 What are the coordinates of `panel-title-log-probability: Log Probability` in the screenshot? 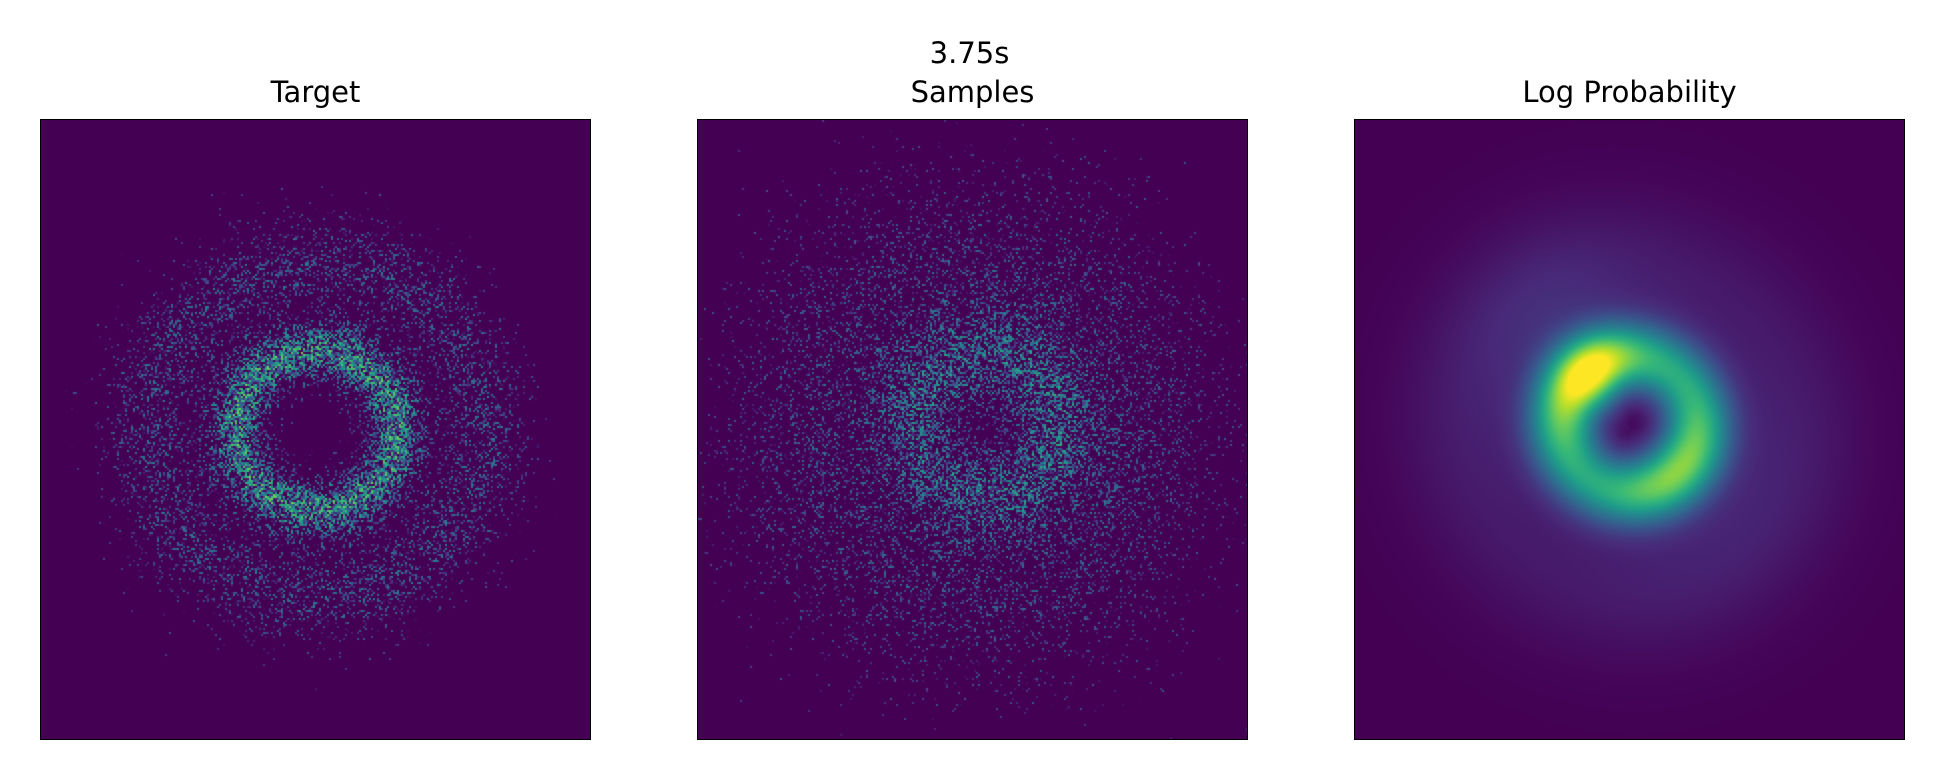 It's located at (1629, 92).